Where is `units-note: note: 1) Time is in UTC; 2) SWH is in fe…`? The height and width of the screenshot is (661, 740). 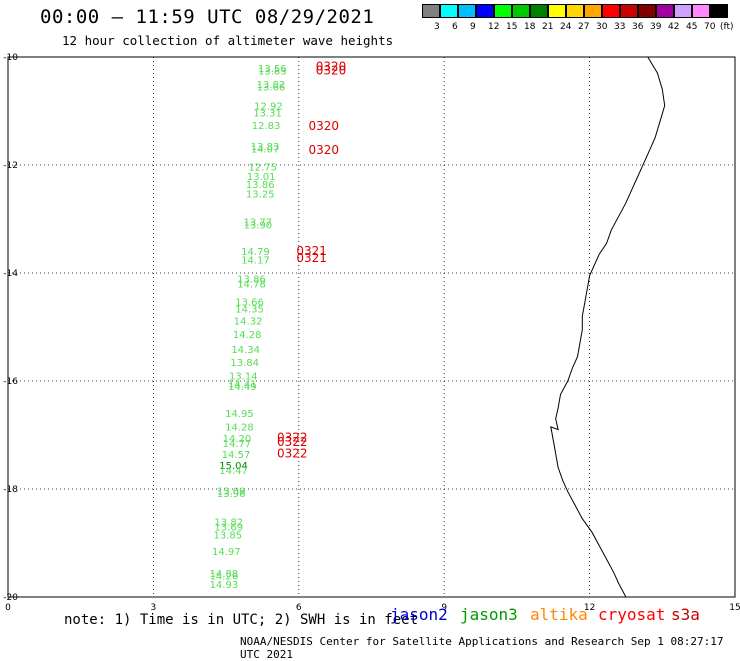 units-note: note: 1) Time is in UTC; 2) SWH is in fe… is located at coordinates (241, 620).